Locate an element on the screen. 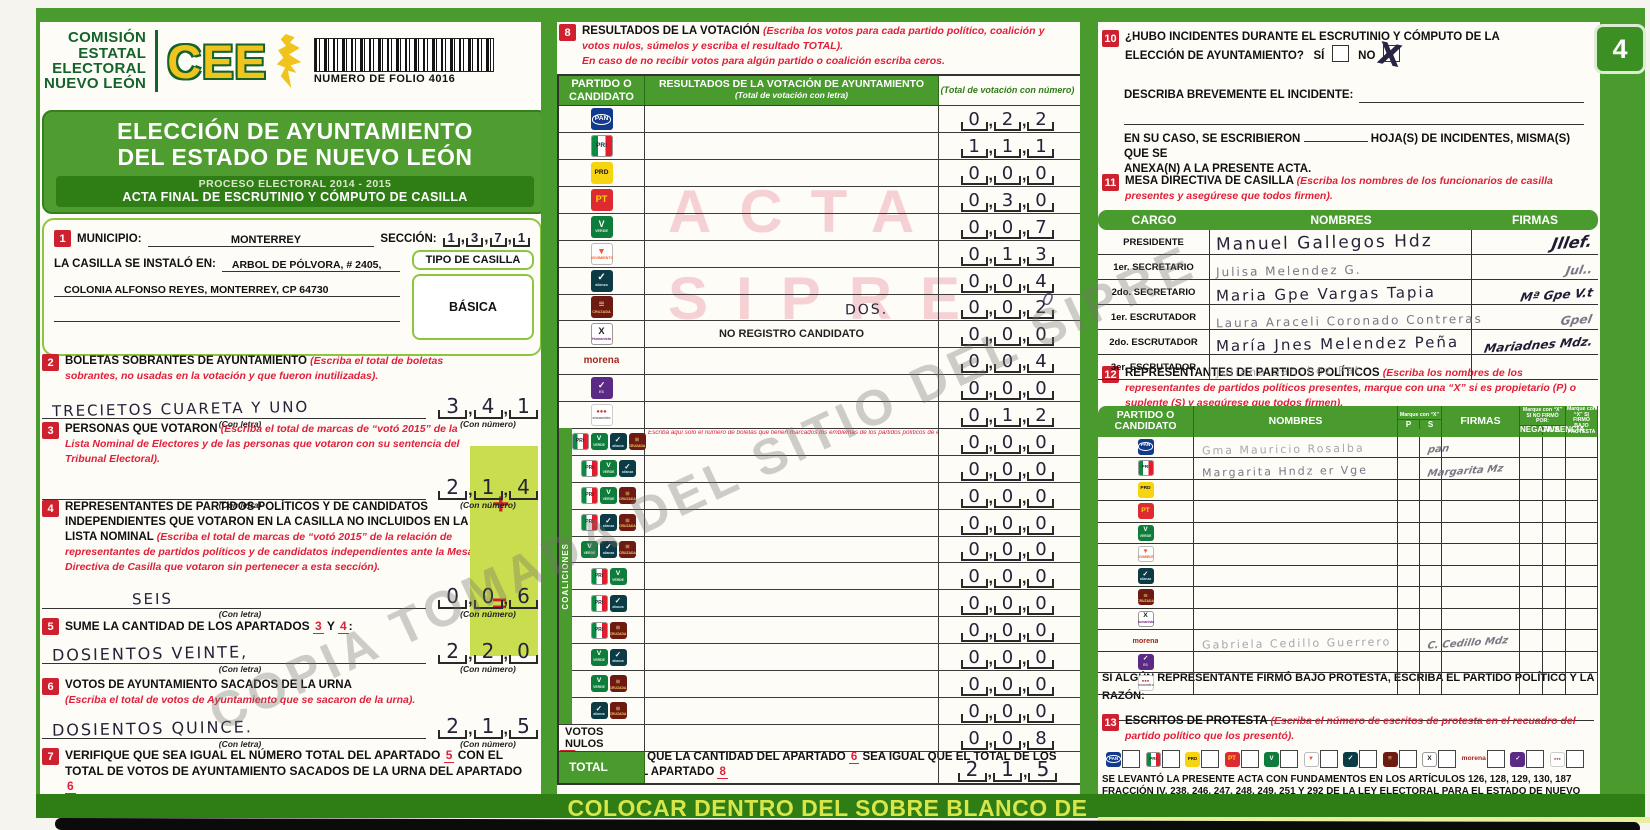 The width and height of the screenshot is (1650, 830). digit-cell: 6 is located at coordinates (523, 595).